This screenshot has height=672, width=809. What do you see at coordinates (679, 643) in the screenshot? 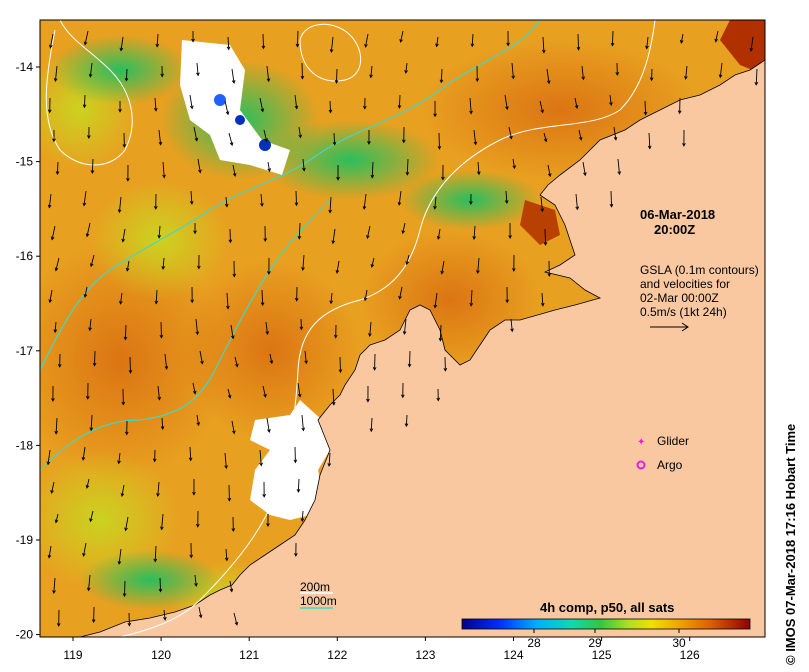
I see `colorbar-tick-label: 30` at bounding box center [679, 643].